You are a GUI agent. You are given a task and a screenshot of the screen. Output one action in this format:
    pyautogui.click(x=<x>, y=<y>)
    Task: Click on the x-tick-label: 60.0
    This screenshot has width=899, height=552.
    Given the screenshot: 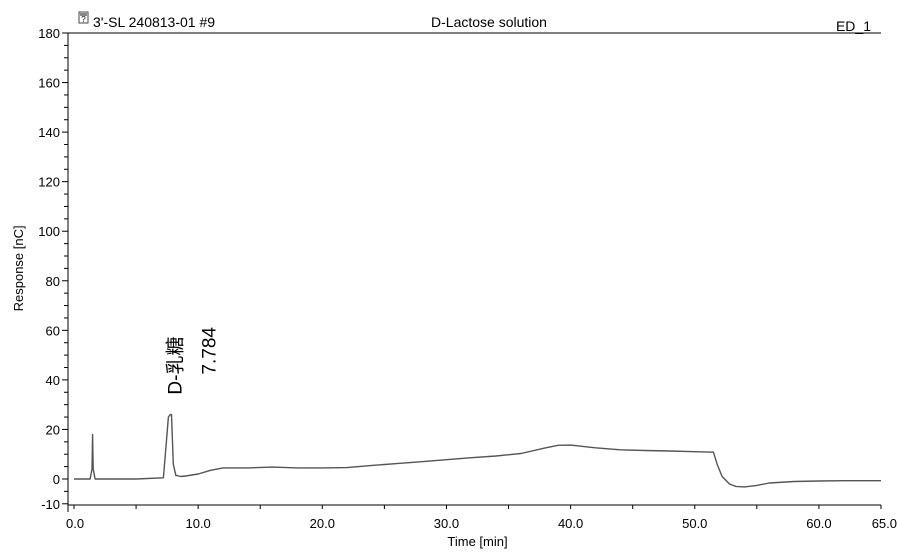 What is the action you would take?
    pyautogui.click(x=818, y=523)
    